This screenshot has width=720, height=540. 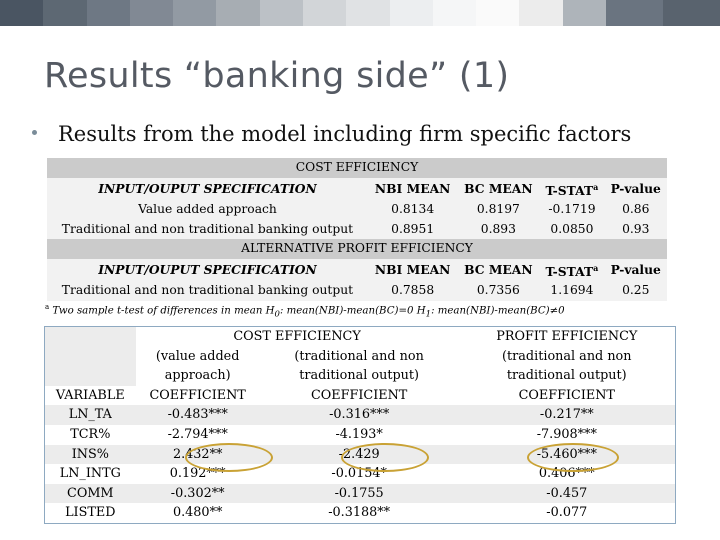 I want to click on variable-name: LISTED, so click(x=89, y=513).